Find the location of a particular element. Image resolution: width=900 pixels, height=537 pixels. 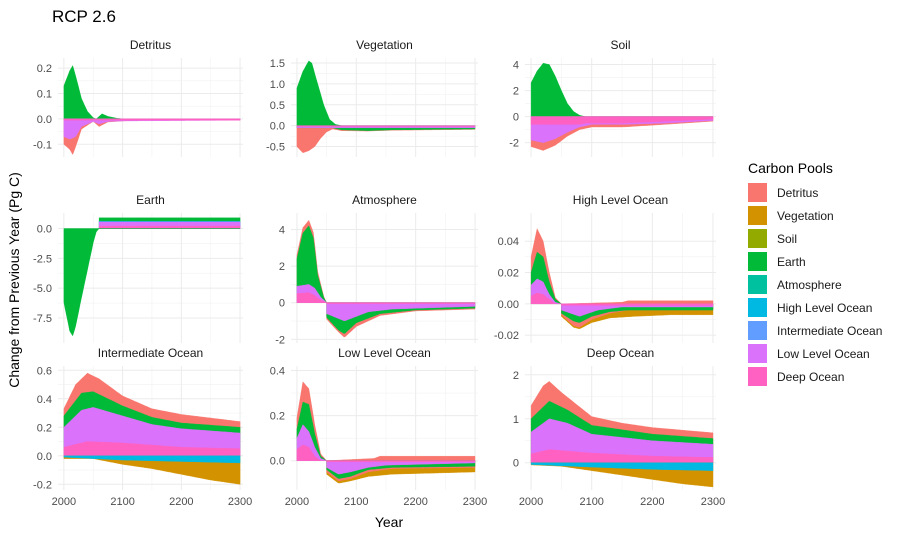

legend-label: Vegetation is located at coordinates (805, 216).